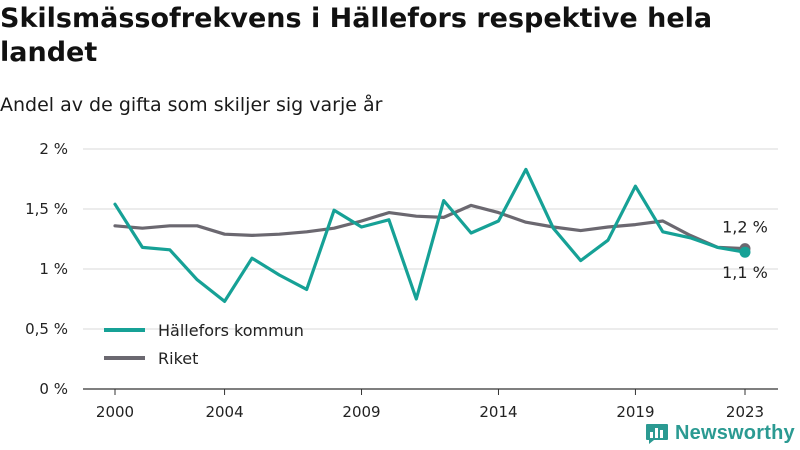  What do you see at coordinates (46, 209) in the screenshot?
I see `y-tick-label: 1,5 %` at bounding box center [46, 209].